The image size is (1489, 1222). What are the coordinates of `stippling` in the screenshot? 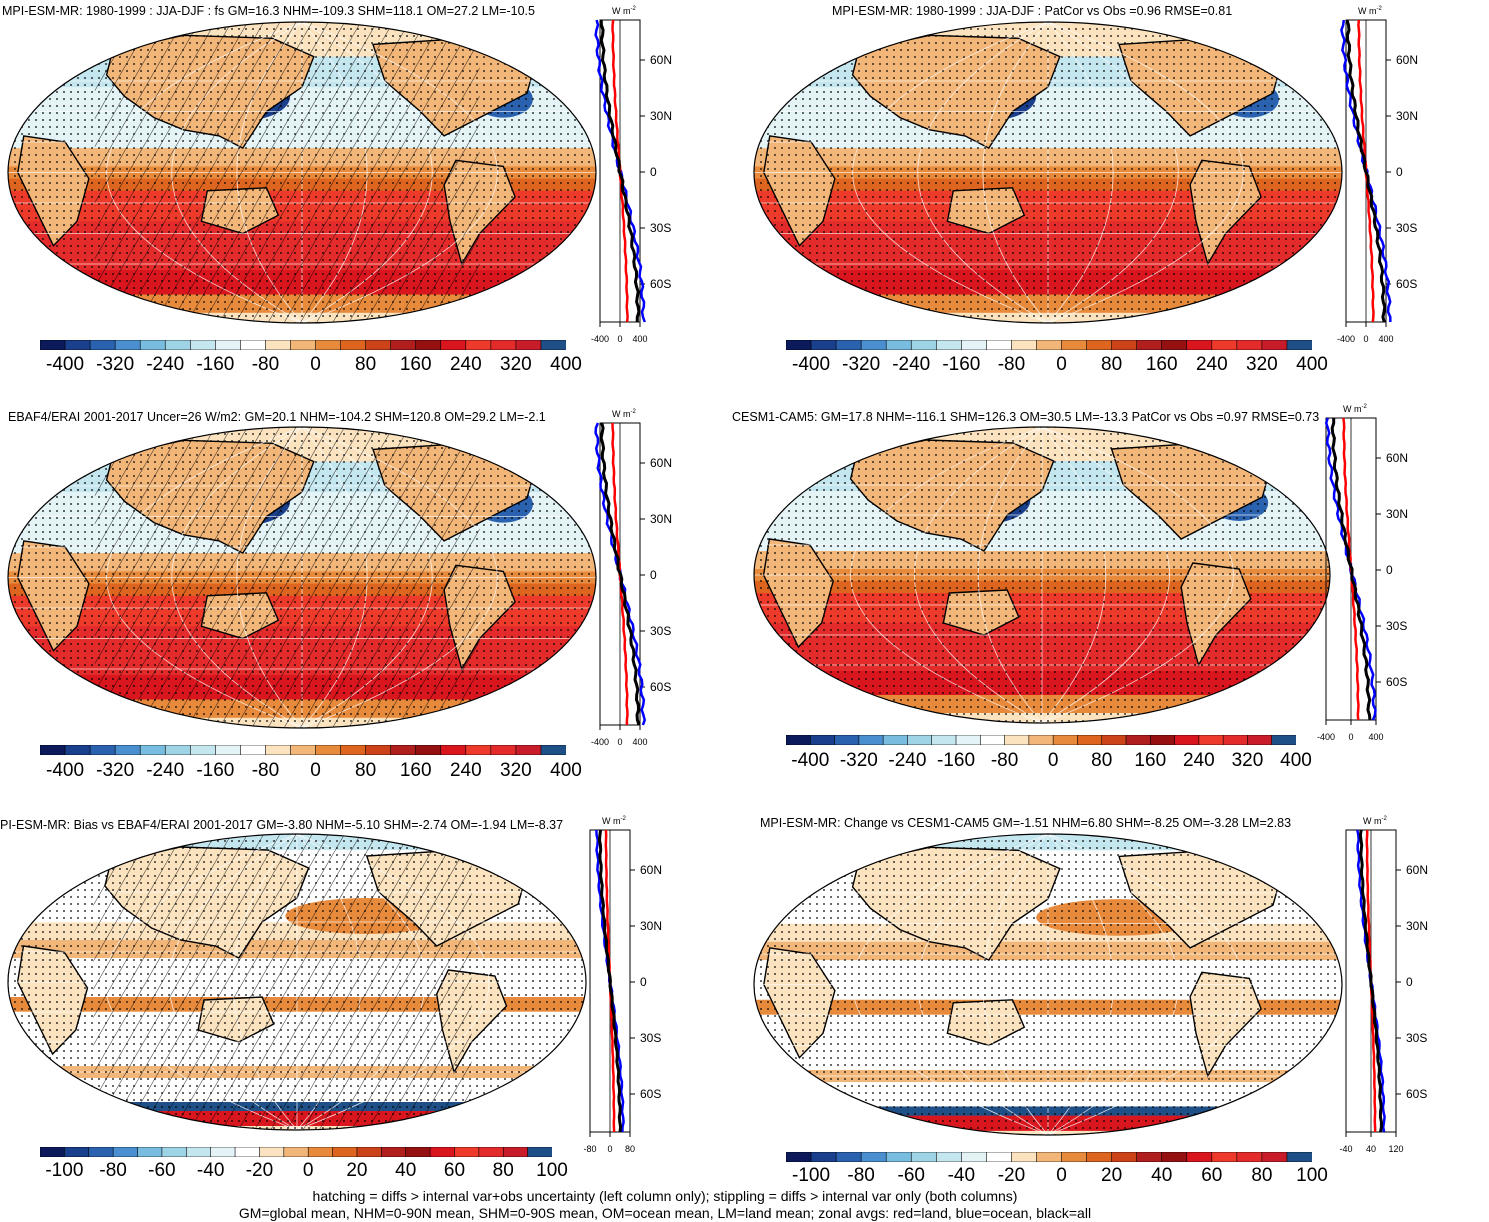 It's located at (1042, 575).